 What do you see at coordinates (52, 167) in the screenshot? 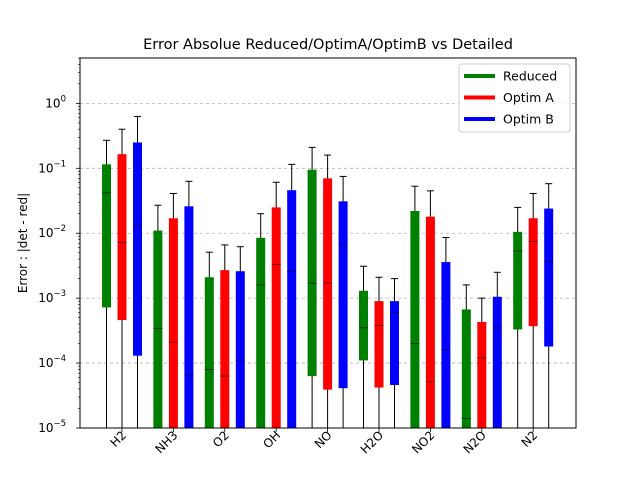
I see `y-tick-label: 10⁻¹` at bounding box center [52, 167].